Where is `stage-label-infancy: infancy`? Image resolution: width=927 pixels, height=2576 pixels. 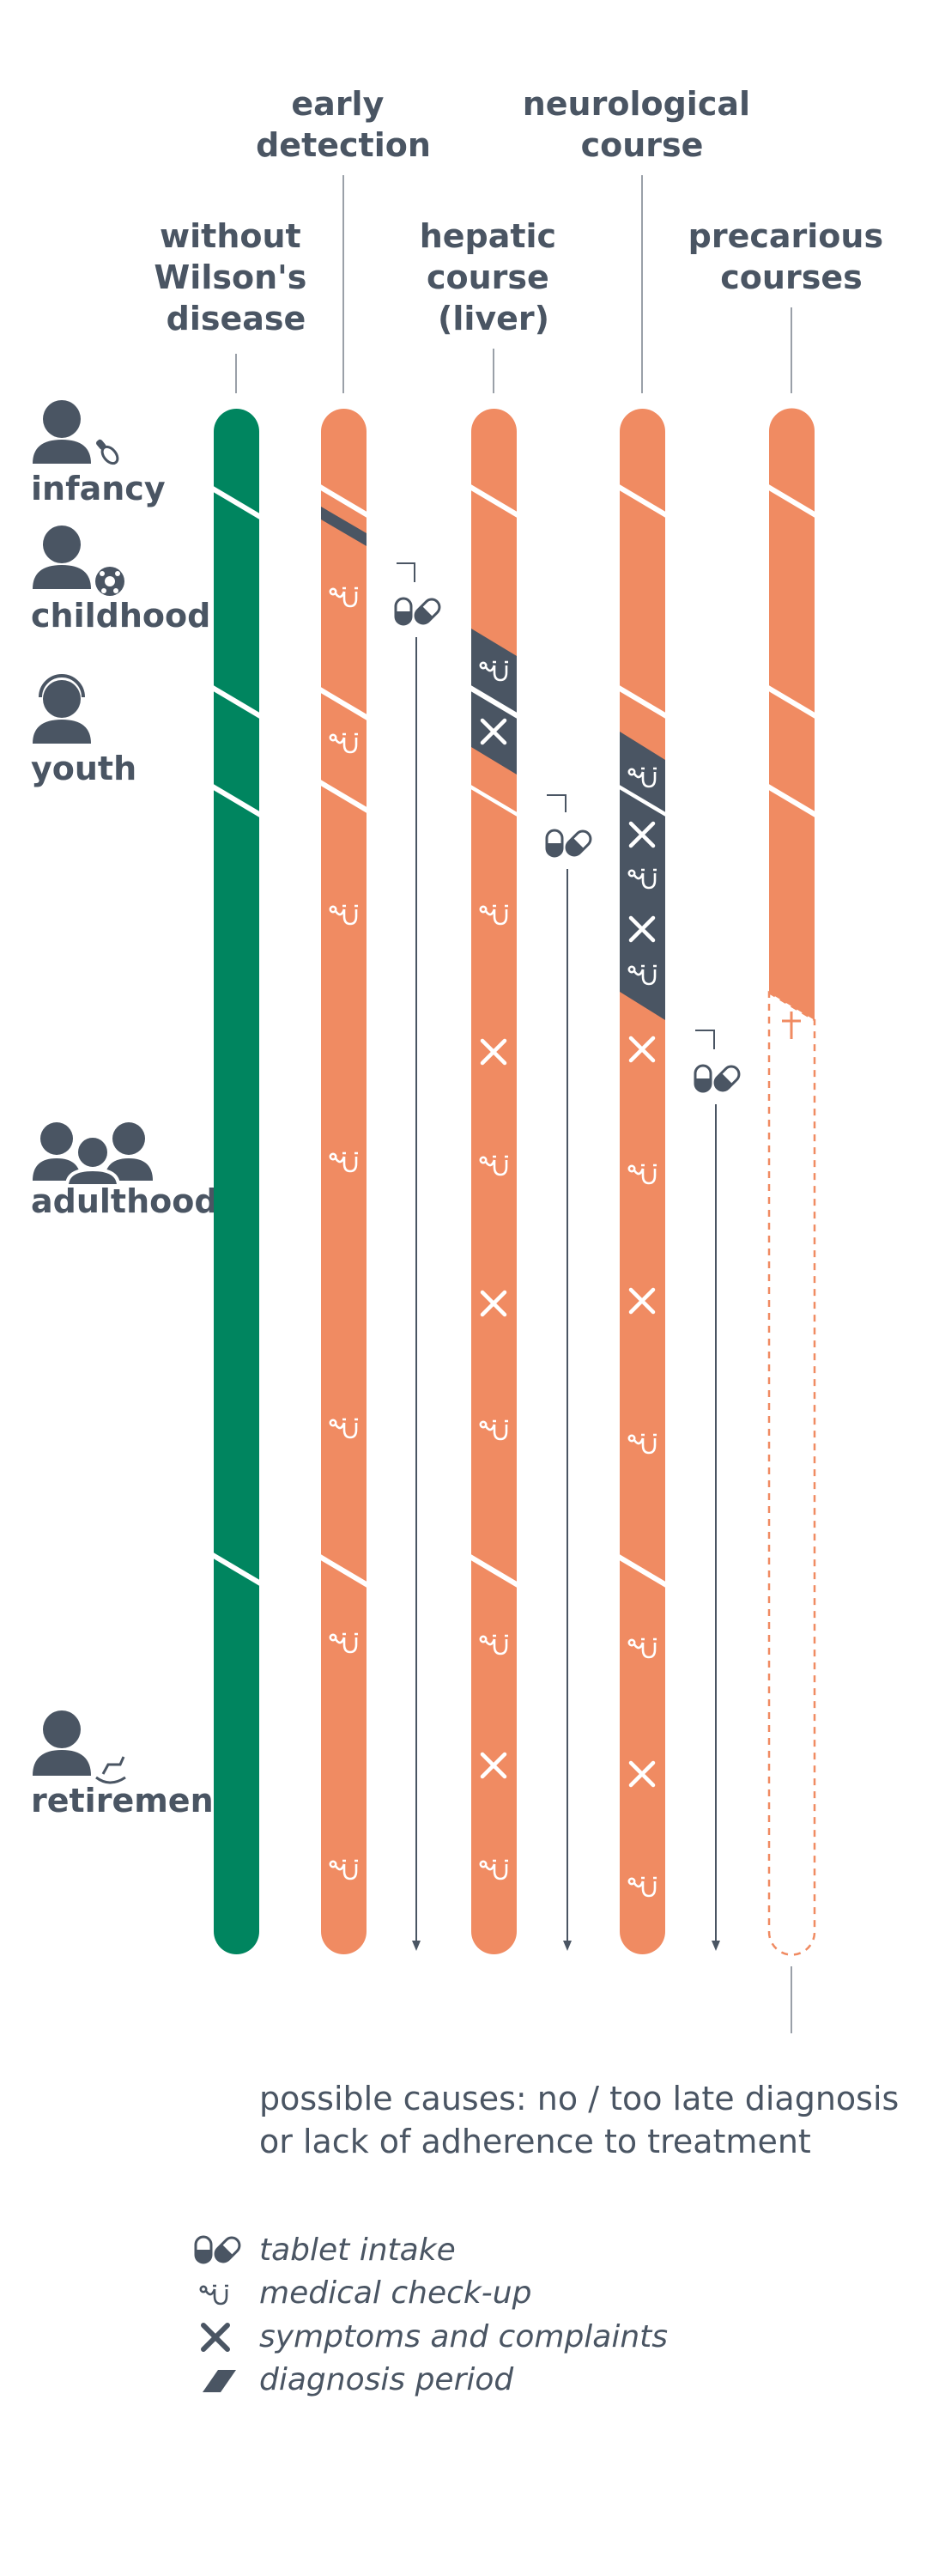
stage-label-infancy: infancy is located at coordinates (98, 488).